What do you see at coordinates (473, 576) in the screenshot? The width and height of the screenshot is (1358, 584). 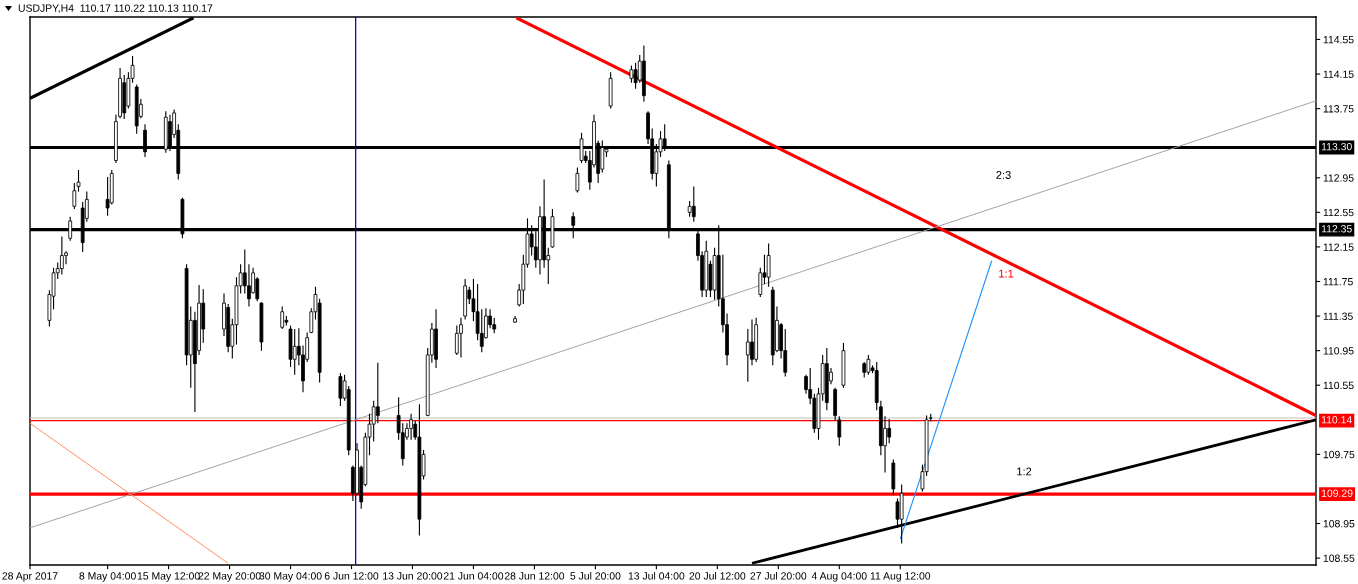 I see `x-tick-label: 21 Jun 04:00` at bounding box center [473, 576].